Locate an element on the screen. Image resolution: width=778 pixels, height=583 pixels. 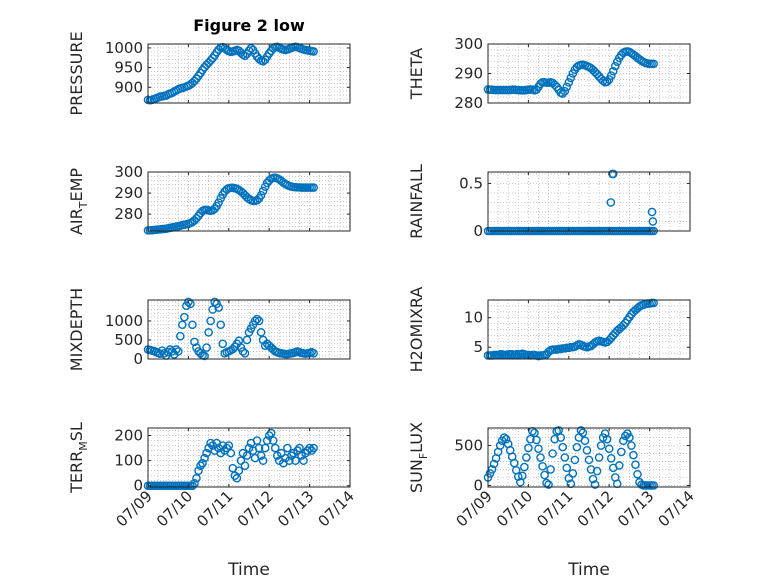
figure-title: Figure 2 low is located at coordinates (249, 25).